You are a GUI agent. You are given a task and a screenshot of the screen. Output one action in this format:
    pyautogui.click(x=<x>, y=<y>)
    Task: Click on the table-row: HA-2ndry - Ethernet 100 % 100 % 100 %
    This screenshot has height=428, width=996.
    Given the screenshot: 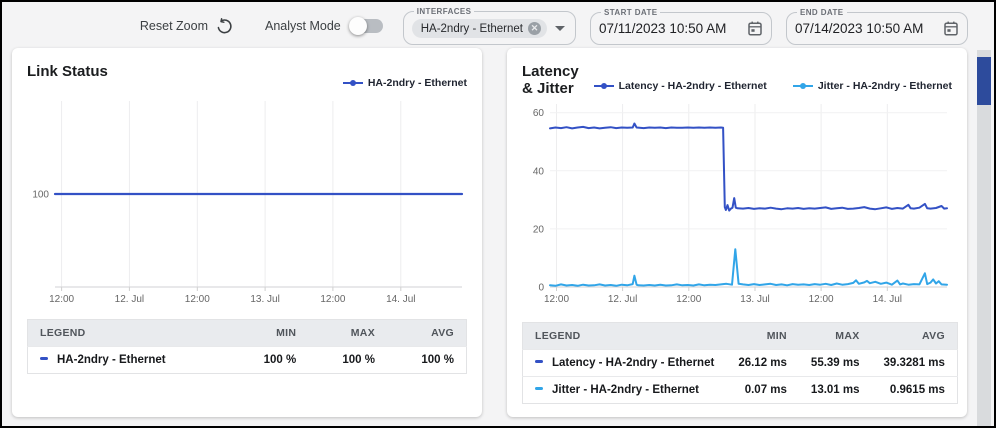 What is the action you would take?
    pyautogui.click(x=247, y=360)
    